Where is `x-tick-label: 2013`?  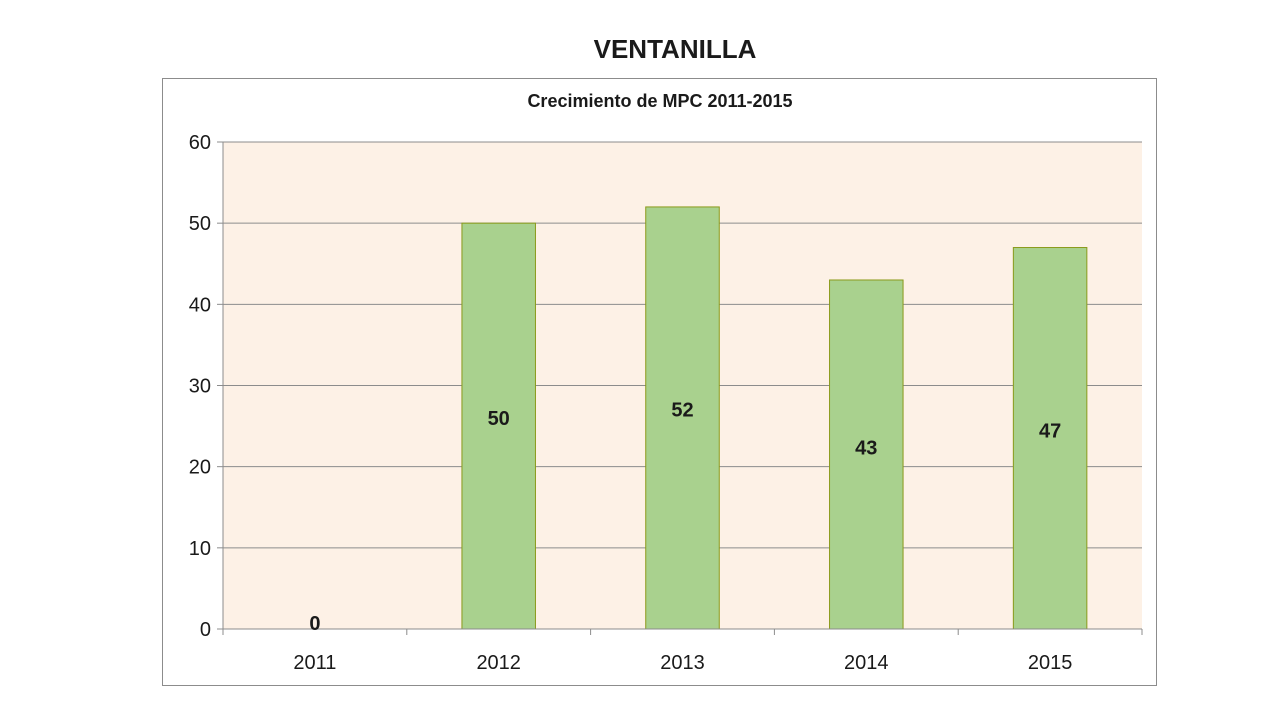
x-tick-label: 2013 is located at coordinates (682, 663).